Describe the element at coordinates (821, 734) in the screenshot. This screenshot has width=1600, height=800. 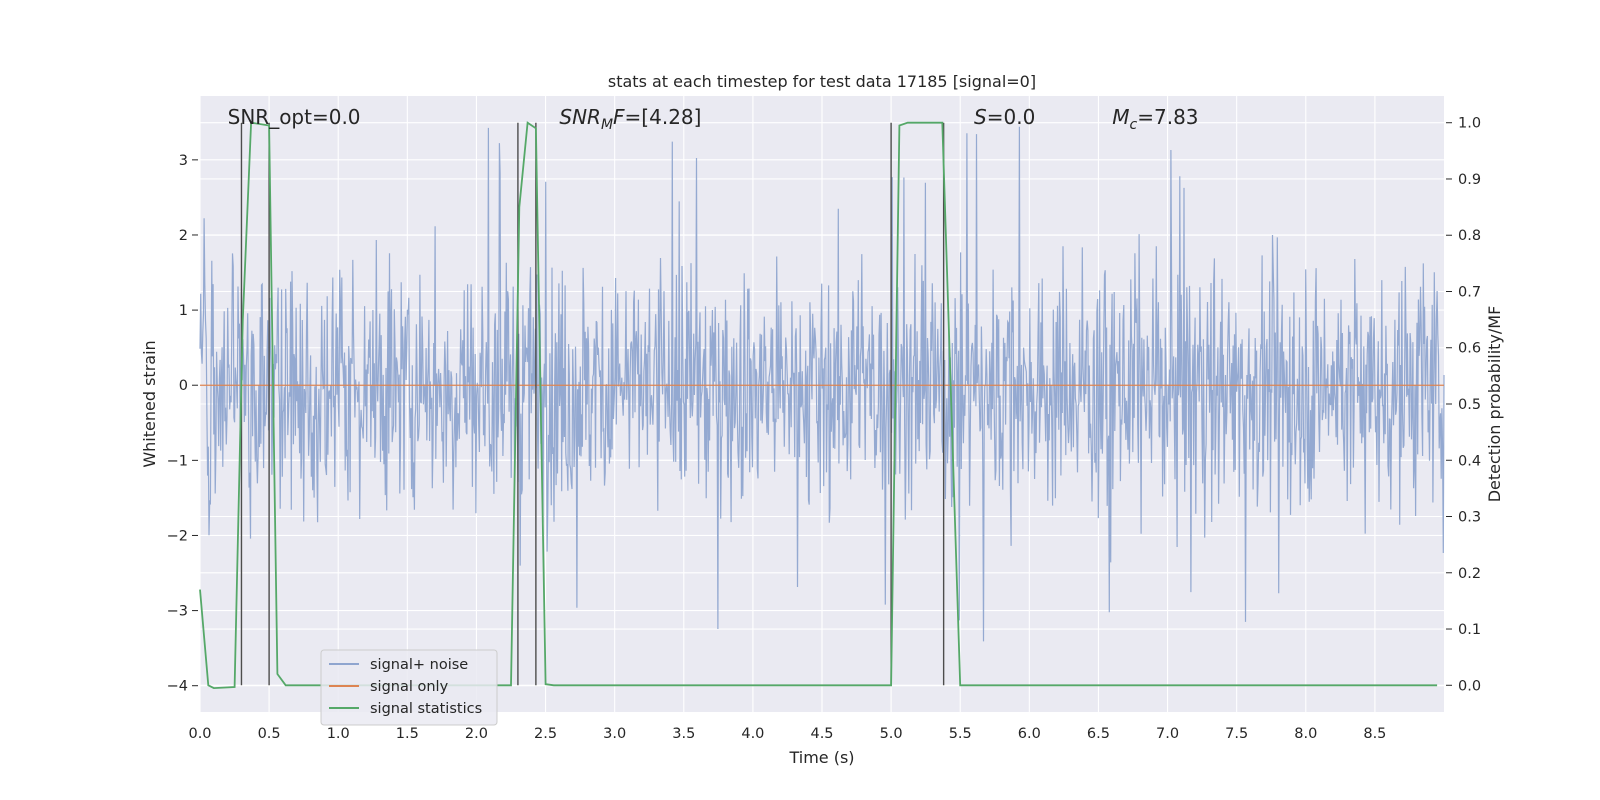
I see `x-tick-label: 4.5` at that location.